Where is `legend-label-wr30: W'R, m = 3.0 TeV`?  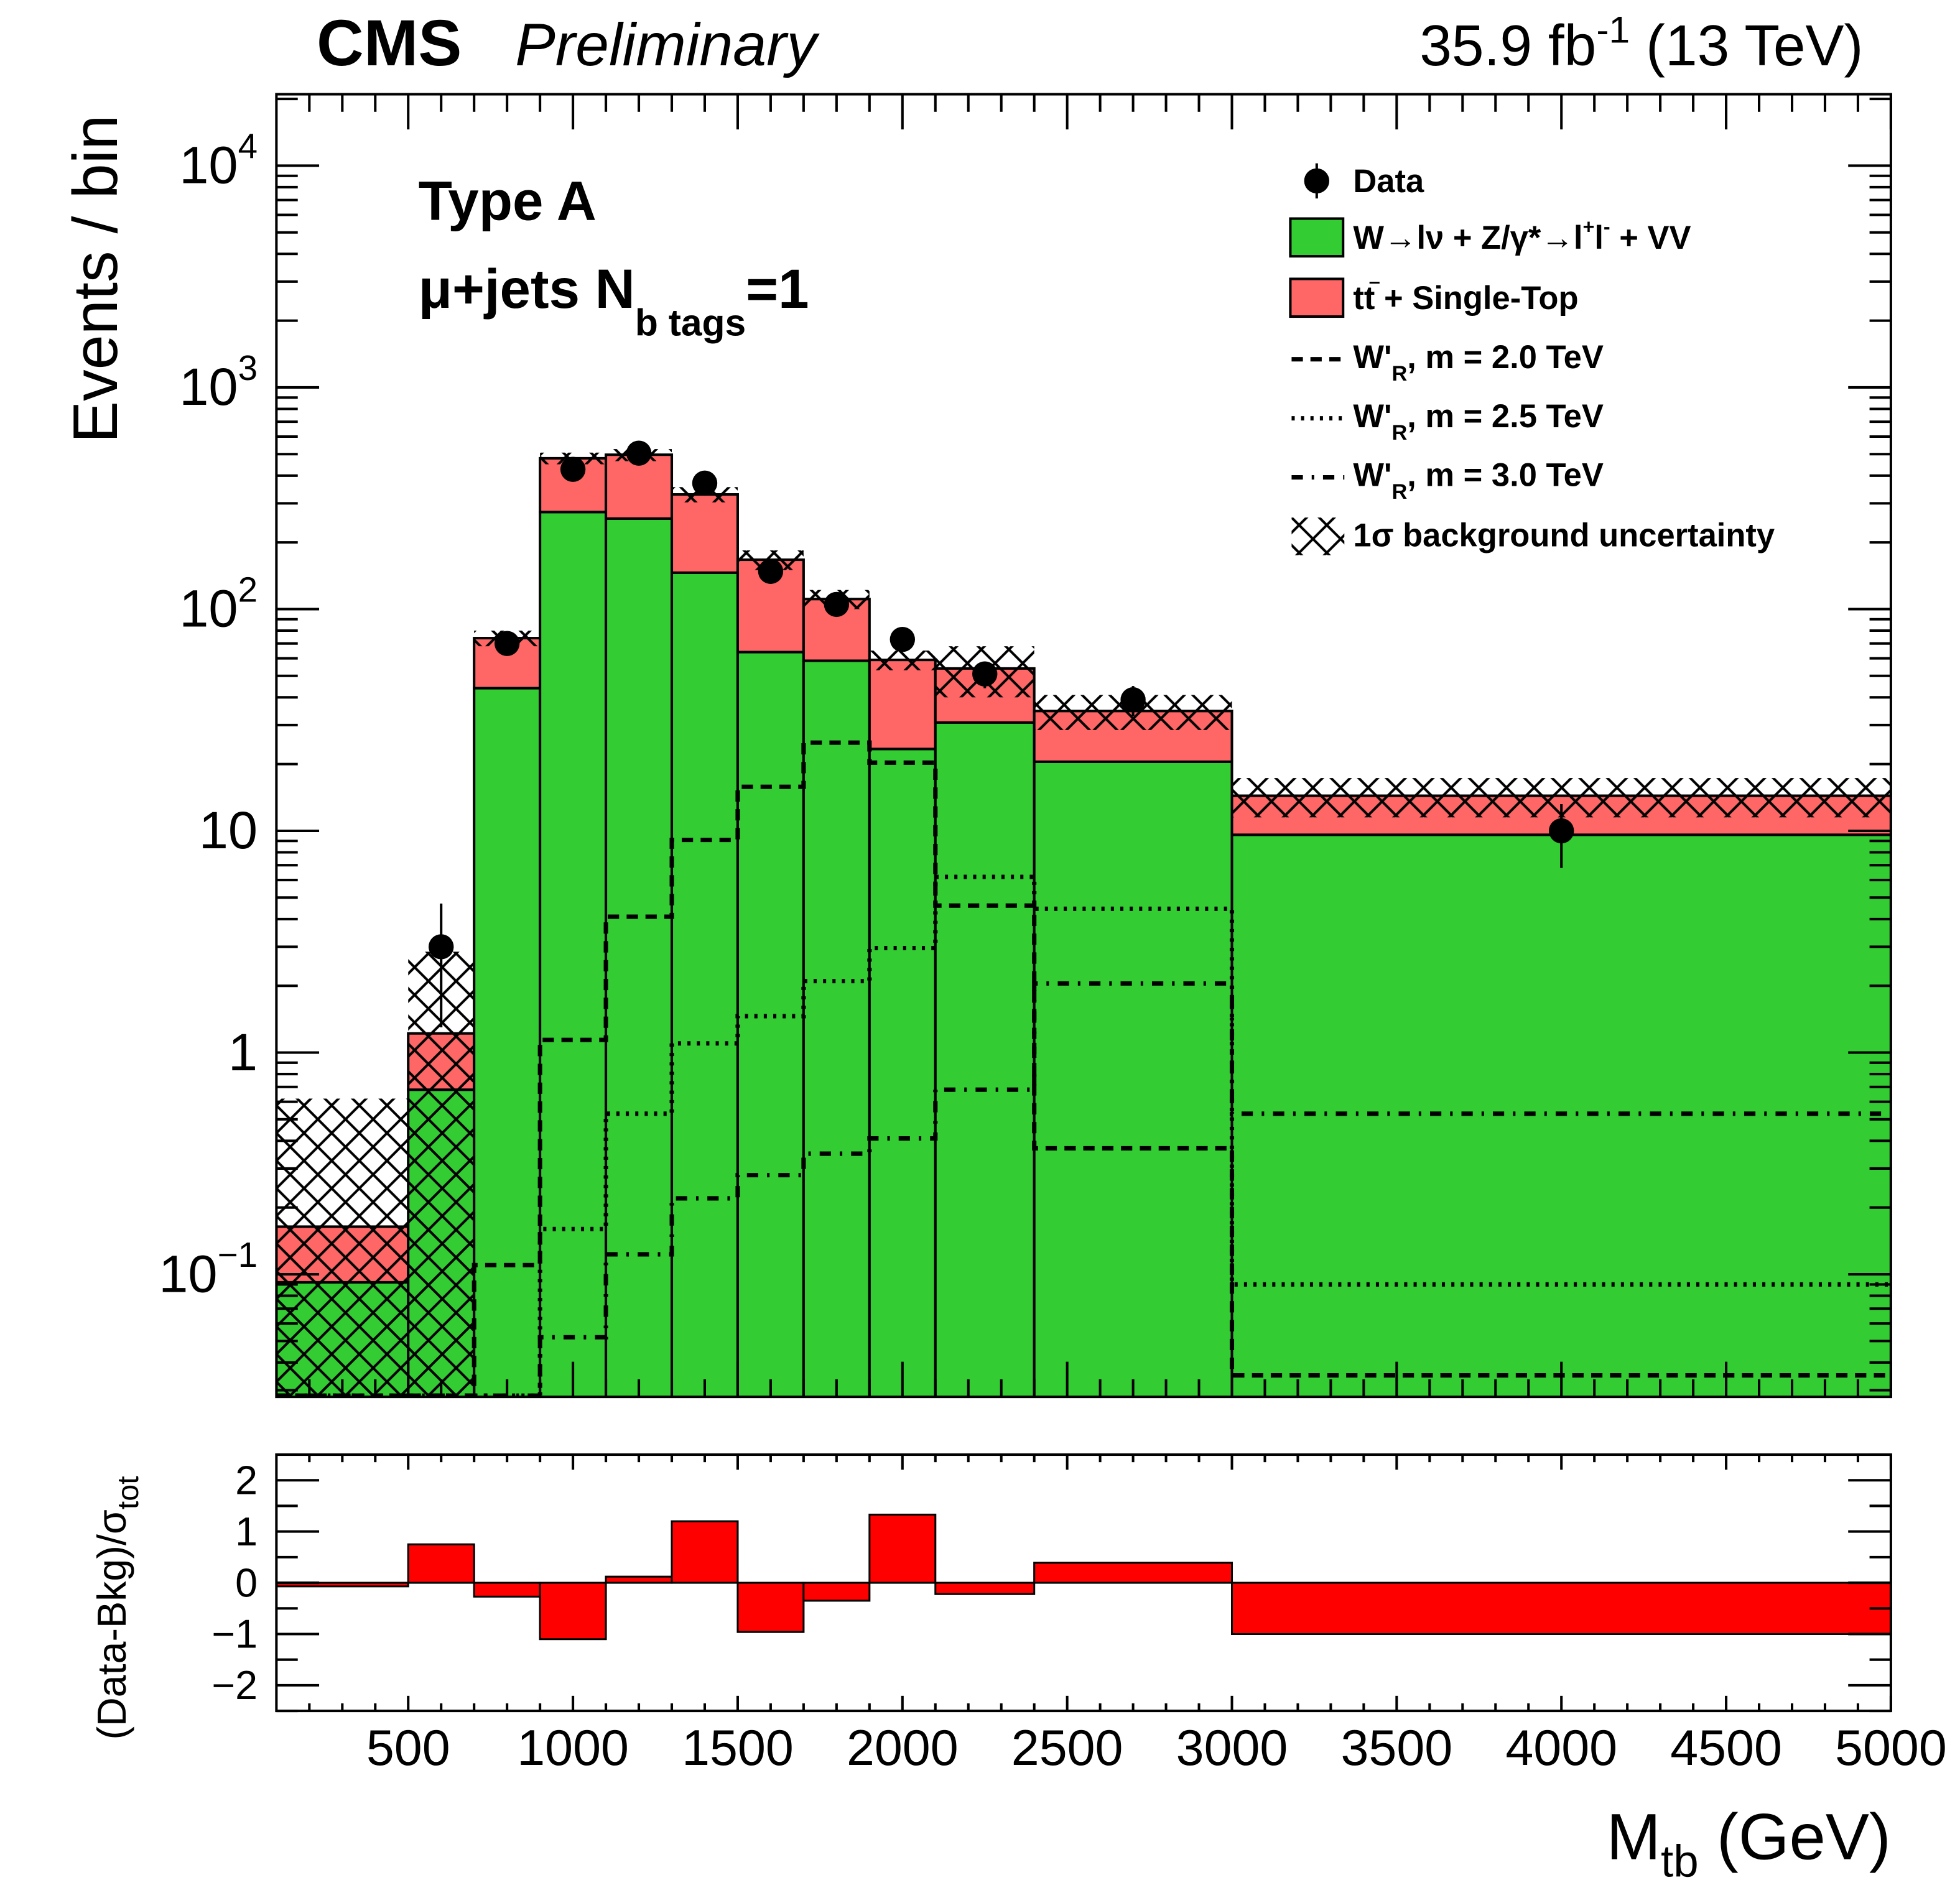 legend-label-wr30: W'R, m = 3.0 TeV is located at coordinates (1478, 480).